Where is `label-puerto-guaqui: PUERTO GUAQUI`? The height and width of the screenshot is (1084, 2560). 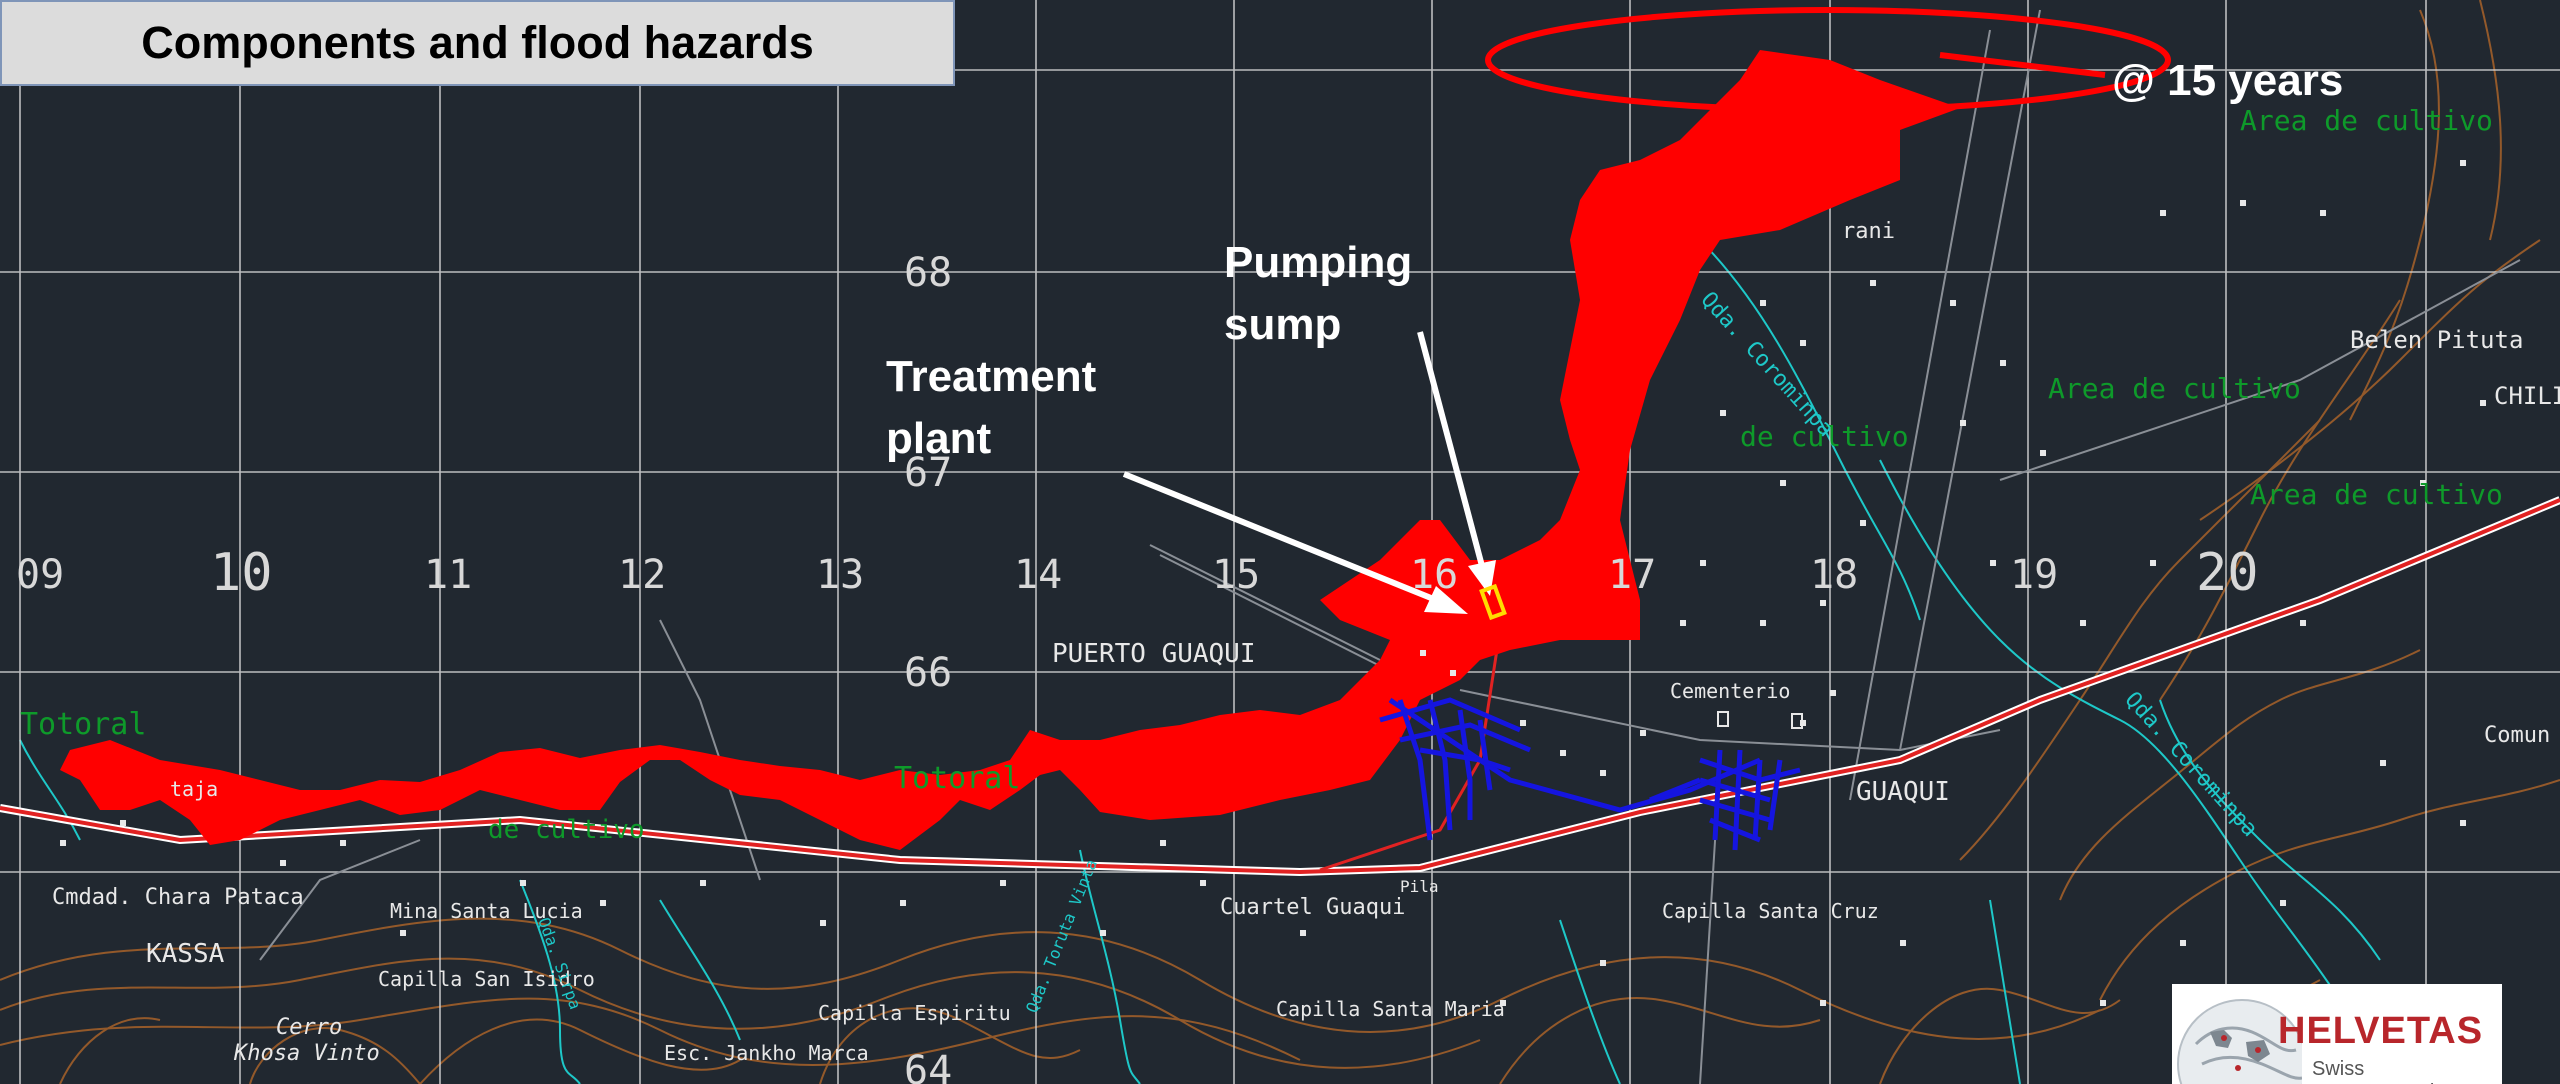 label-puerto-guaqui: PUERTO GUAQUI is located at coordinates (1154, 654).